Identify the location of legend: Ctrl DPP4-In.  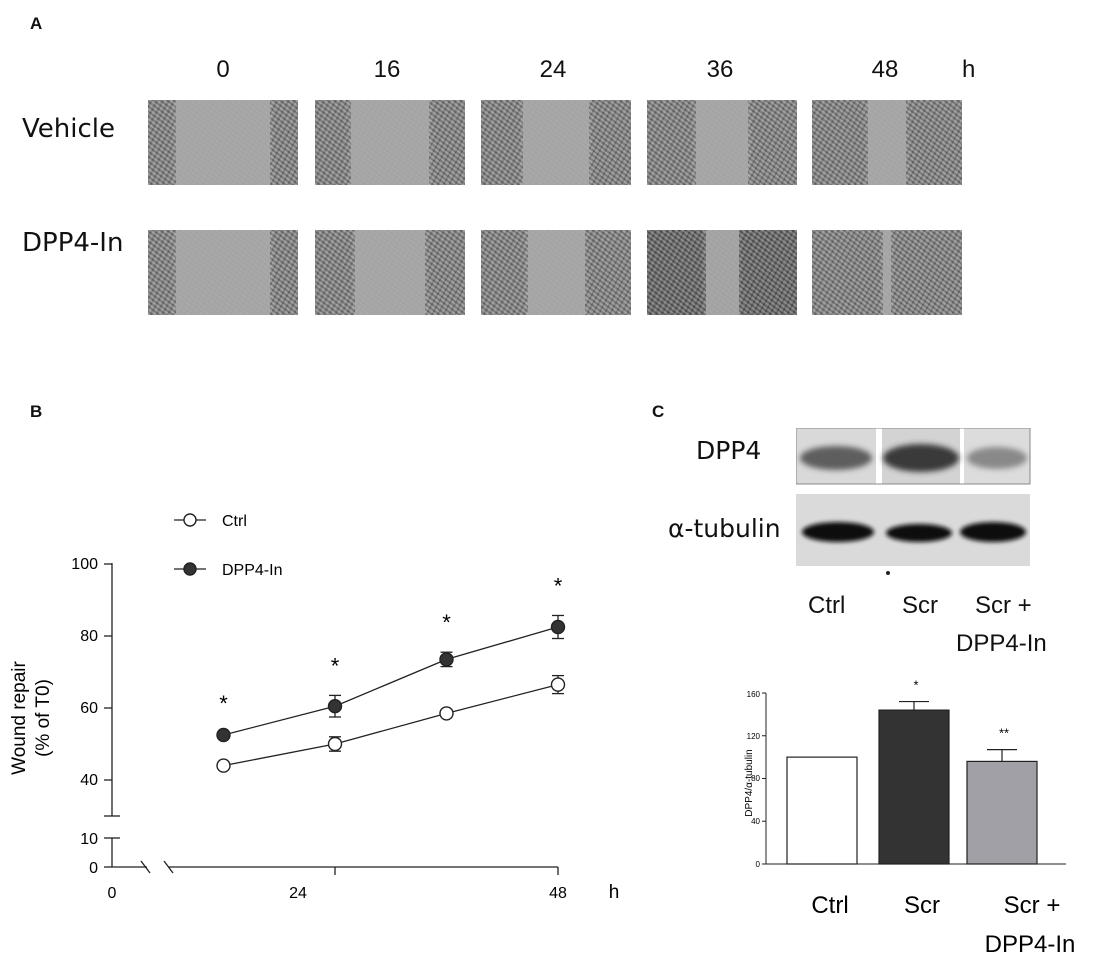
(228, 546).